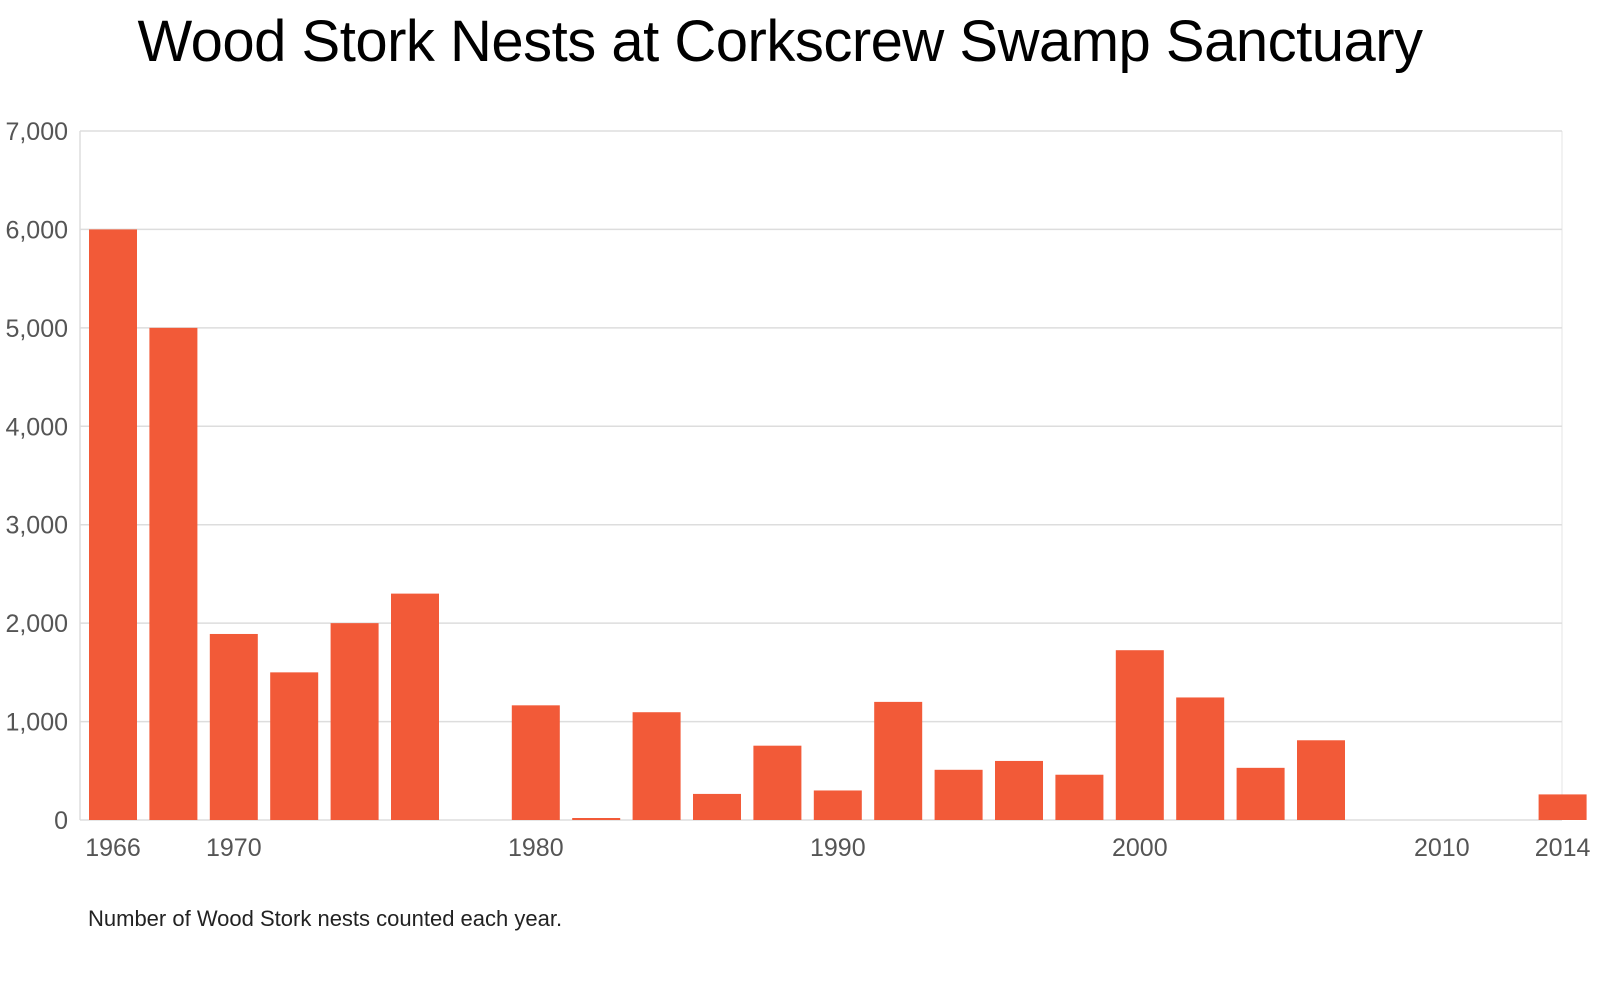 Image resolution: width=1600 pixels, height=1001 pixels. Describe the element at coordinates (233, 726) in the screenshot. I see `bar-1970` at that location.